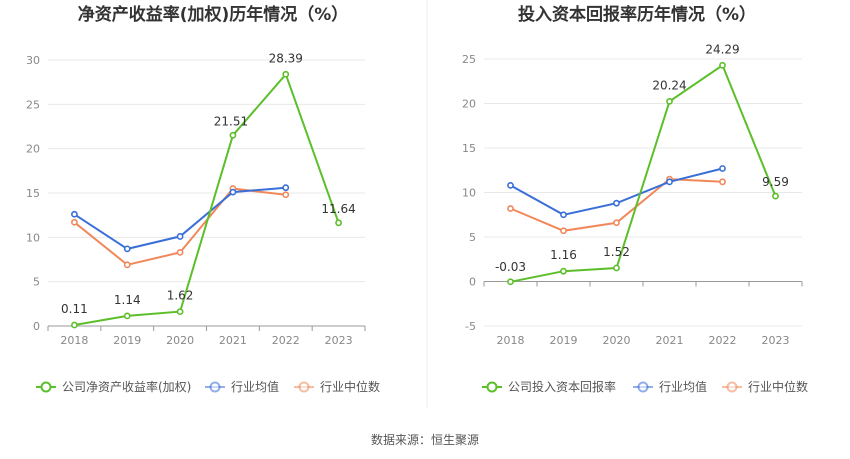 The height and width of the screenshot is (459, 850). I want to click on roic-x-tick-label: 2023, so click(776, 340).